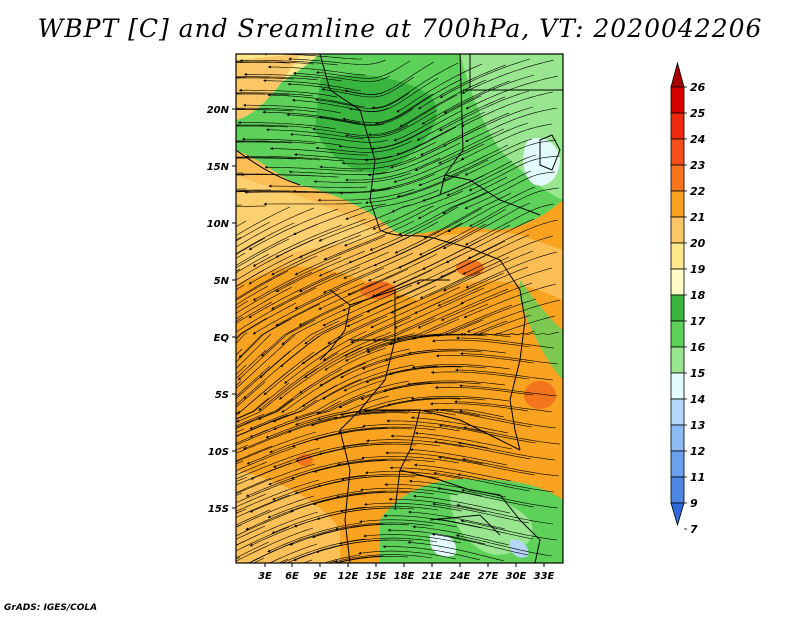  I want to click on colorbar-label: 19, so click(698, 269).